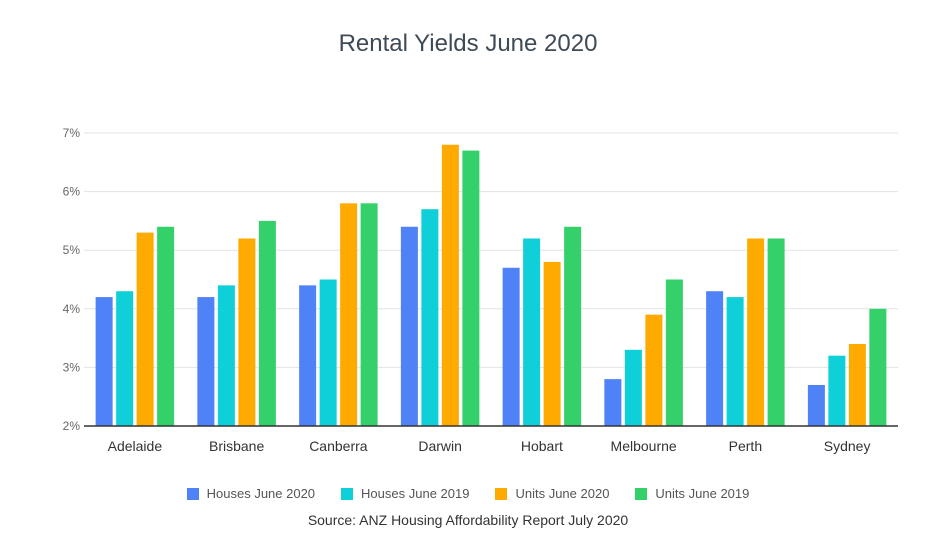 This screenshot has width=936, height=536. Describe the element at coordinates (552, 343) in the screenshot. I see `bar-hobart-units-june-2020` at that location.